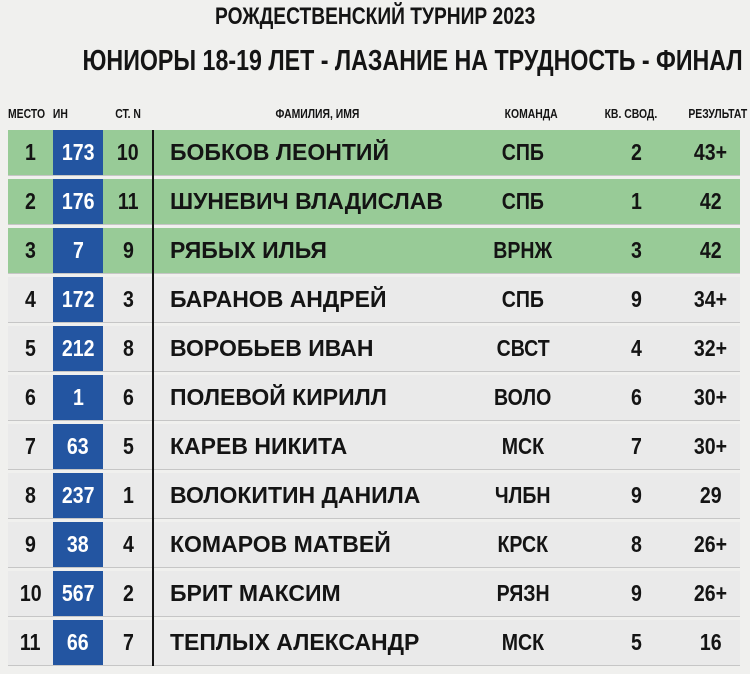 This screenshot has height=674, width=750. What do you see at coordinates (78, 299) in the screenshot?
I see `bib-number-cell: 172` at bounding box center [78, 299].